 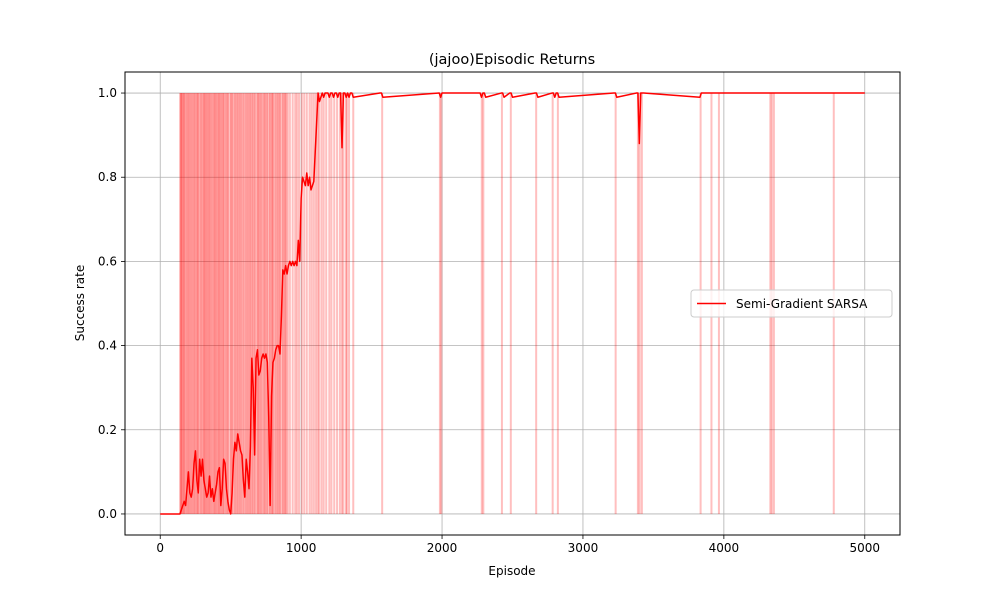 I want to click on legend-box, so click(x=791, y=303).